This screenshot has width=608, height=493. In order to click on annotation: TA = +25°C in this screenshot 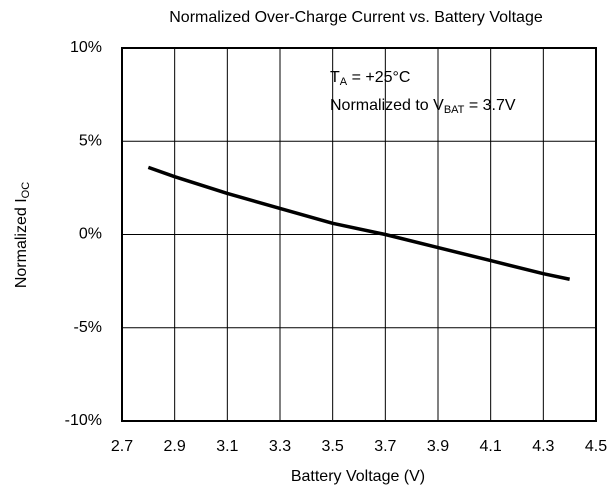, I will do `click(370, 78)`.